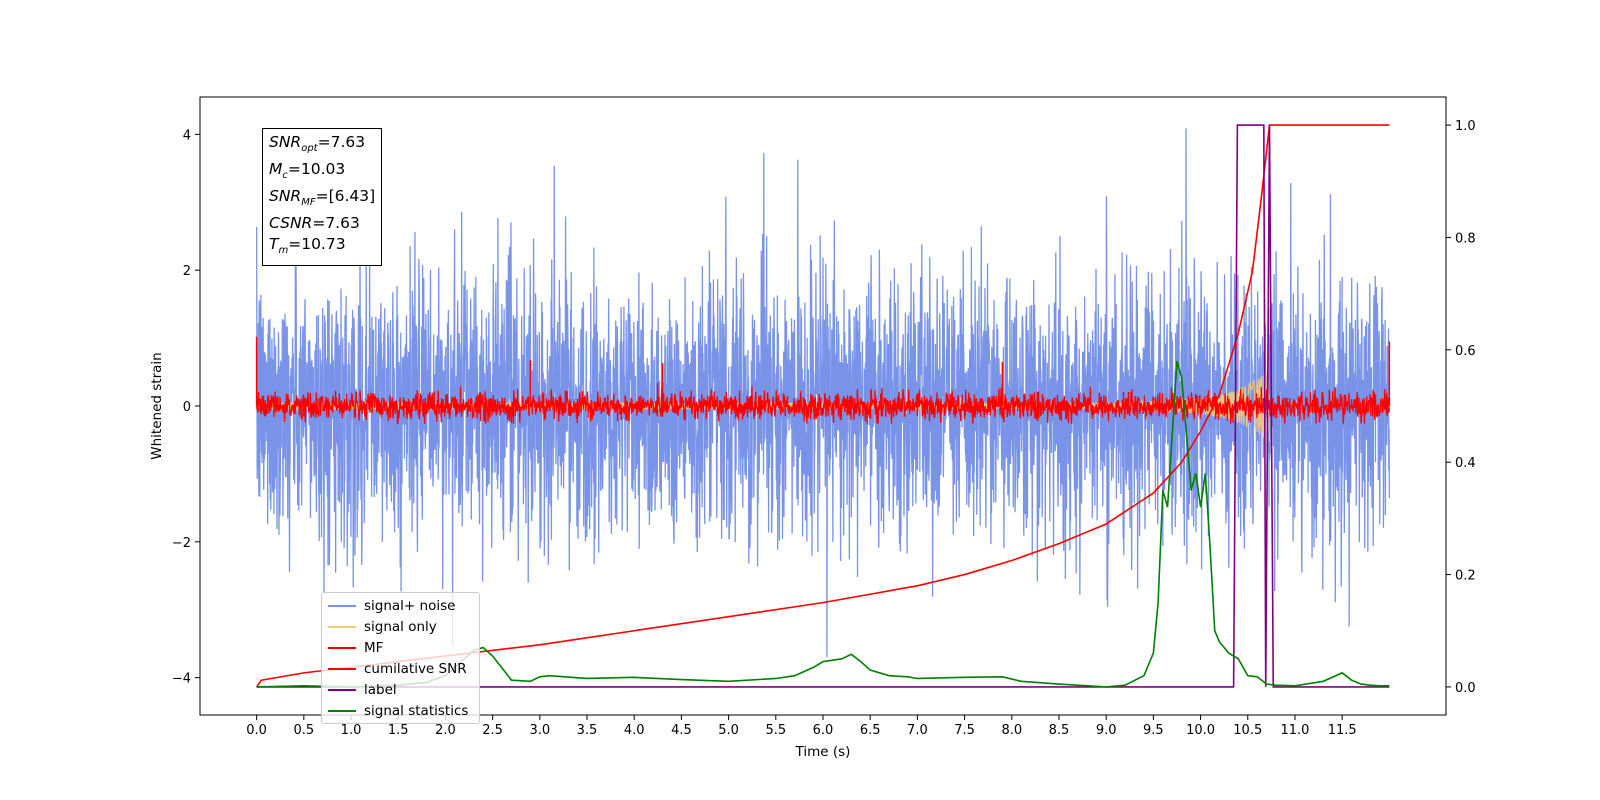 Image resolution: width=1600 pixels, height=800 pixels. What do you see at coordinates (157, 405) in the screenshot?
I see `y-axis-label: Whitened strain` at bounding box center [157, 405].